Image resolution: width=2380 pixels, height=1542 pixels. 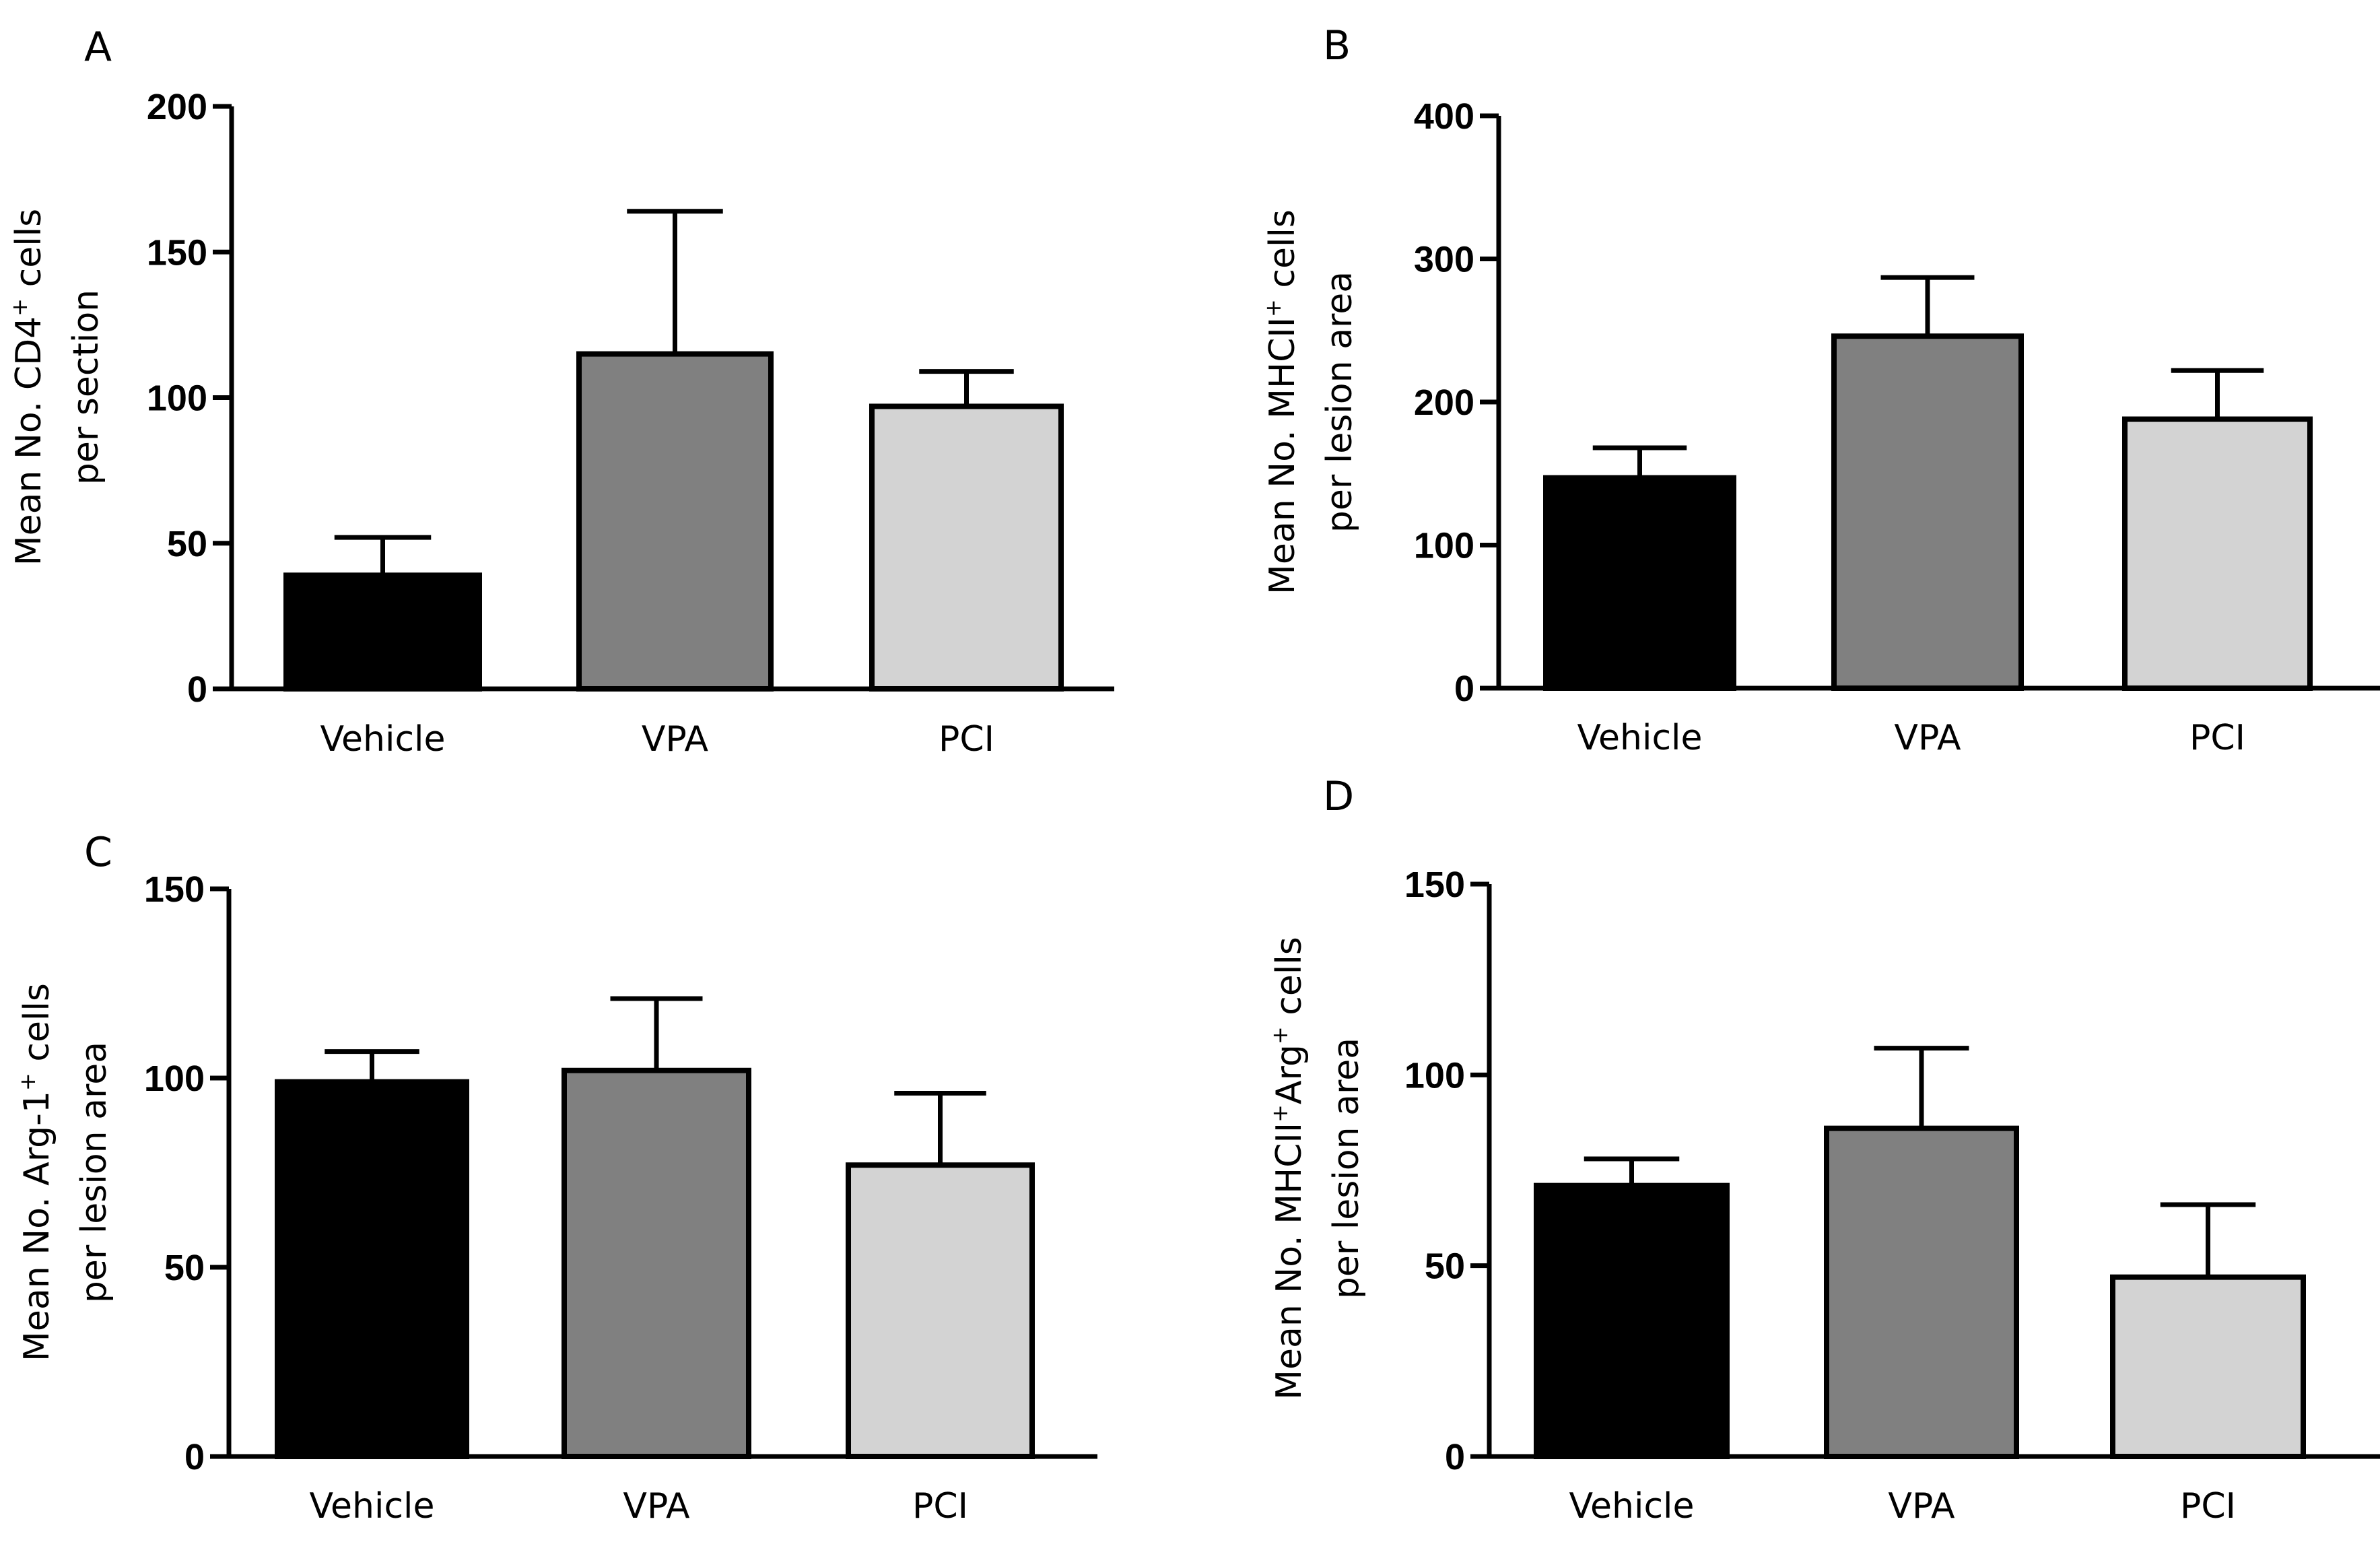 What do you see at coordinates (1444, 116) in the screenshot?
I see `y-tick-label: 400` at bounding box center [1444, 116].